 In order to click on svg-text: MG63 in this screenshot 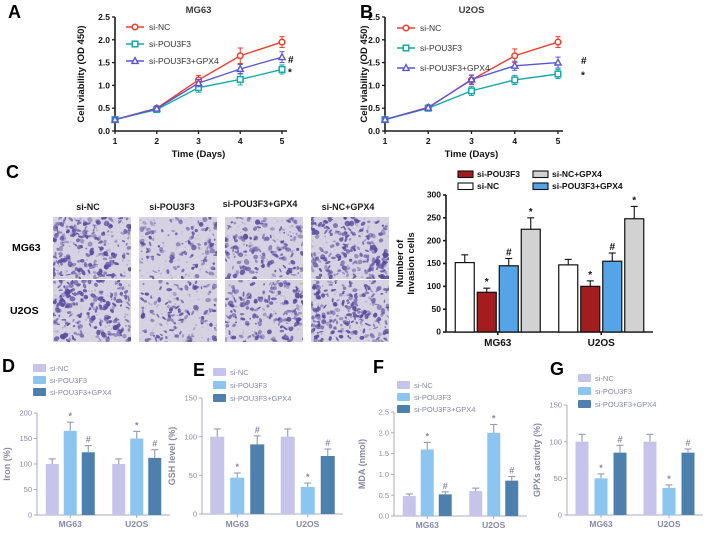, I will do `click(70, 524)`.